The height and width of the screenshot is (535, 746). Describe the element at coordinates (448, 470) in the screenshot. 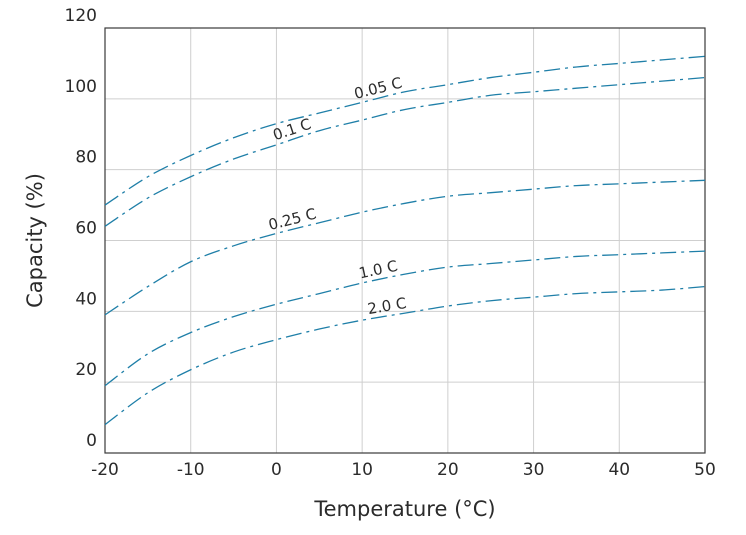

I see `x-tick-label: 20` at that location.